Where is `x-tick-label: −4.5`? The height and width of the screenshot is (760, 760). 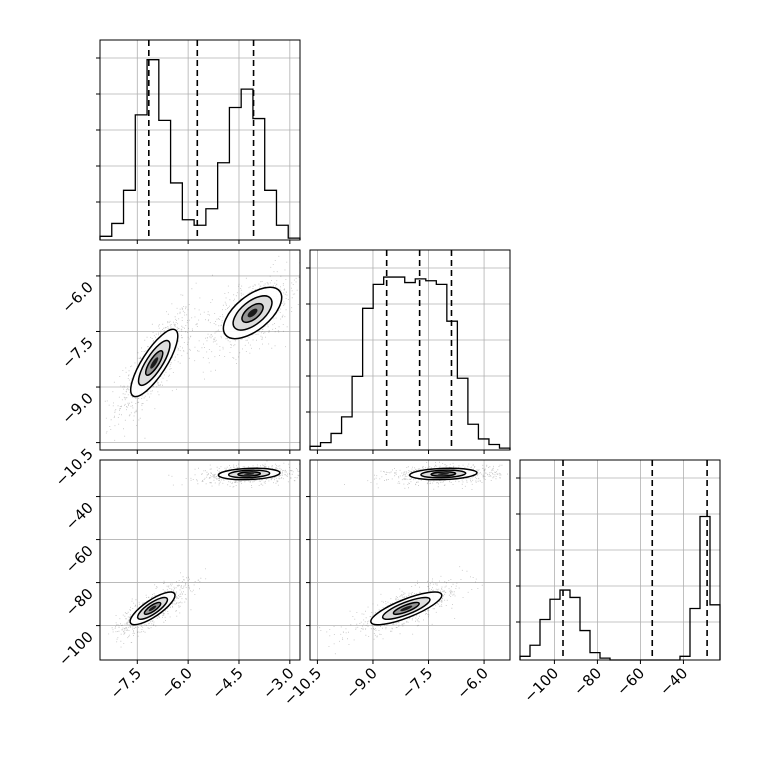
x-tick-label: −4.5 is located at coordinates (227, 683).